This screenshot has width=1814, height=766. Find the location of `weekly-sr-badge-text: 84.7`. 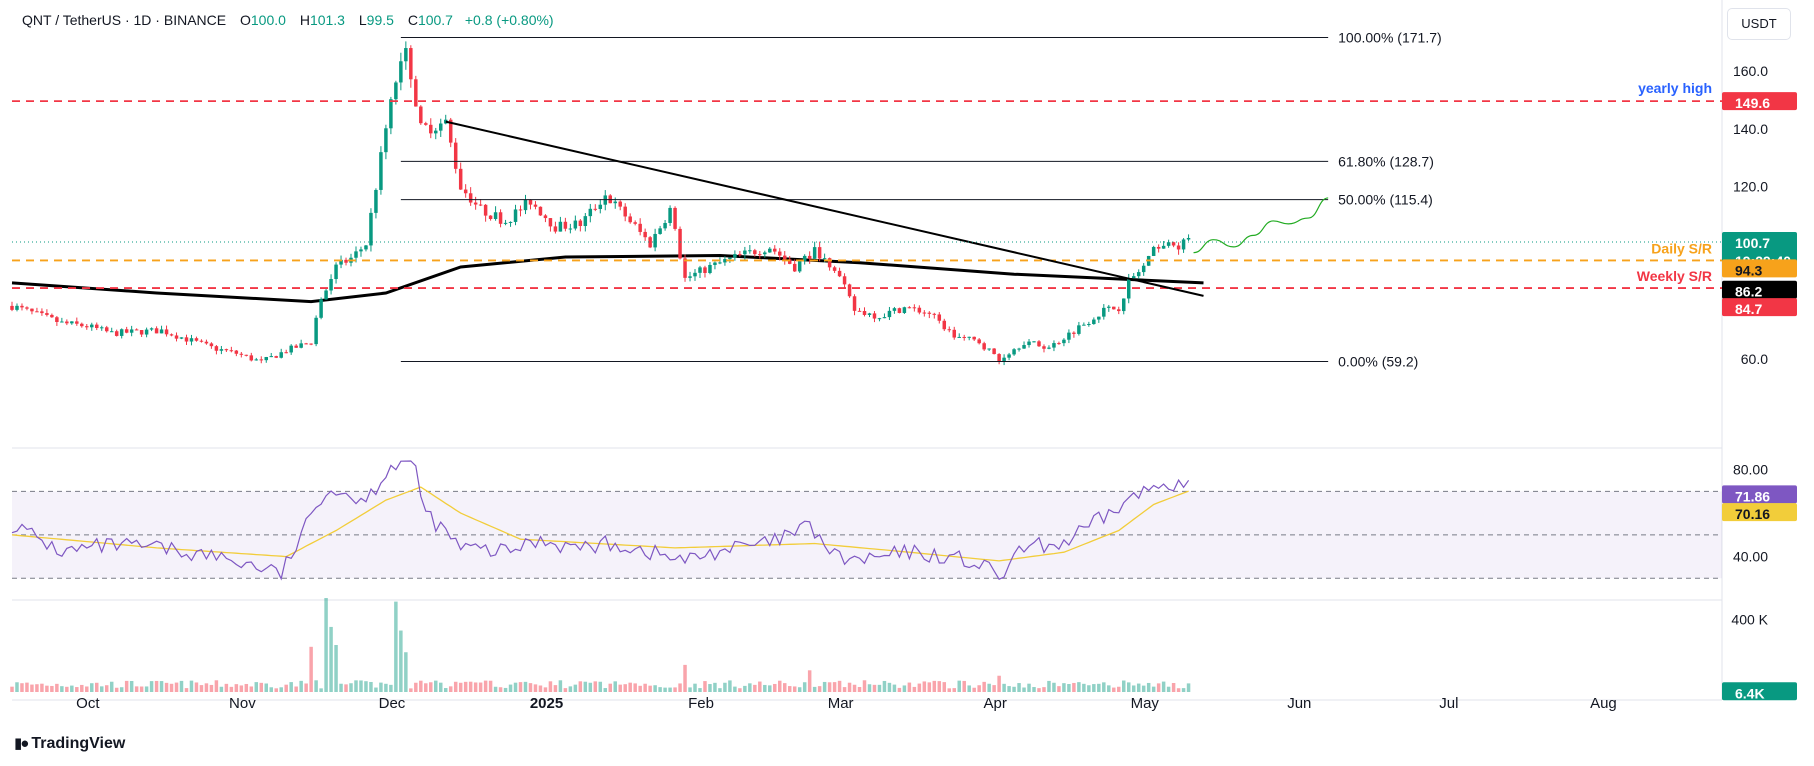

weekly-sr-badge-text: 84.7 is located at coordinates (1748, 309).